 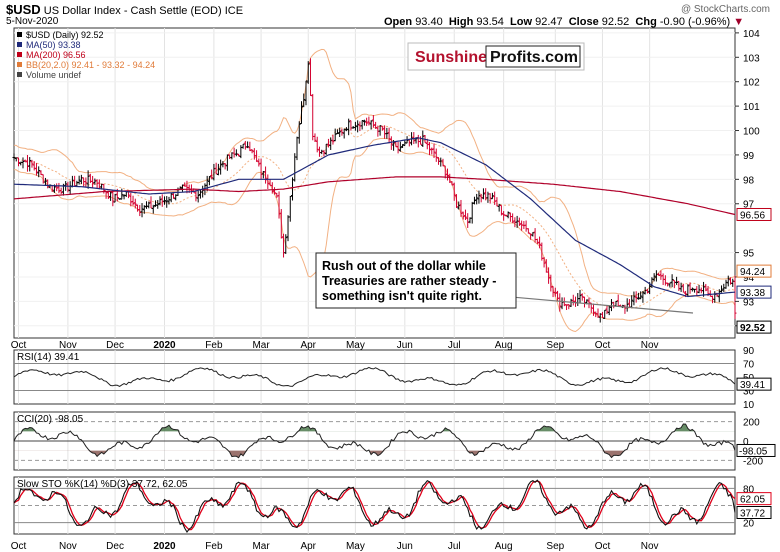 What do you see at coordinates (214, 546) in the screenshot?
I see `x-tick-label: Feb` at bounding box center [214, 546].